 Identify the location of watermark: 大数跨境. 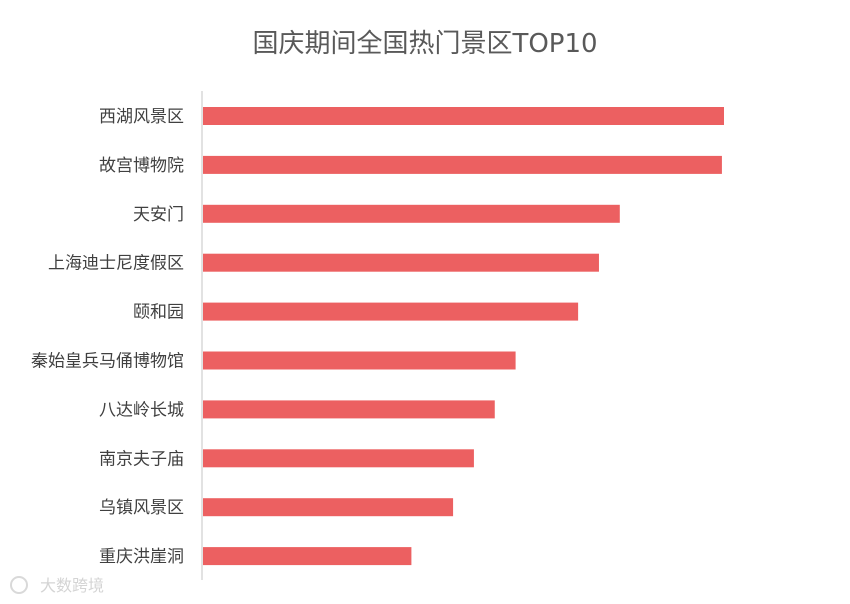
(57, 585).